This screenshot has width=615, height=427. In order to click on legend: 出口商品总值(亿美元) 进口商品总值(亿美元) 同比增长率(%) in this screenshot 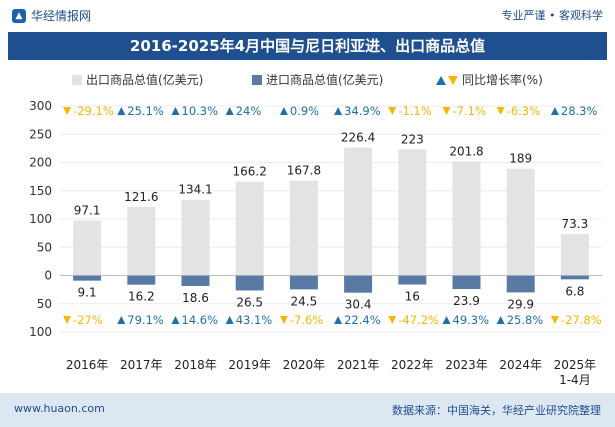, I will do `click(307, 79)`.